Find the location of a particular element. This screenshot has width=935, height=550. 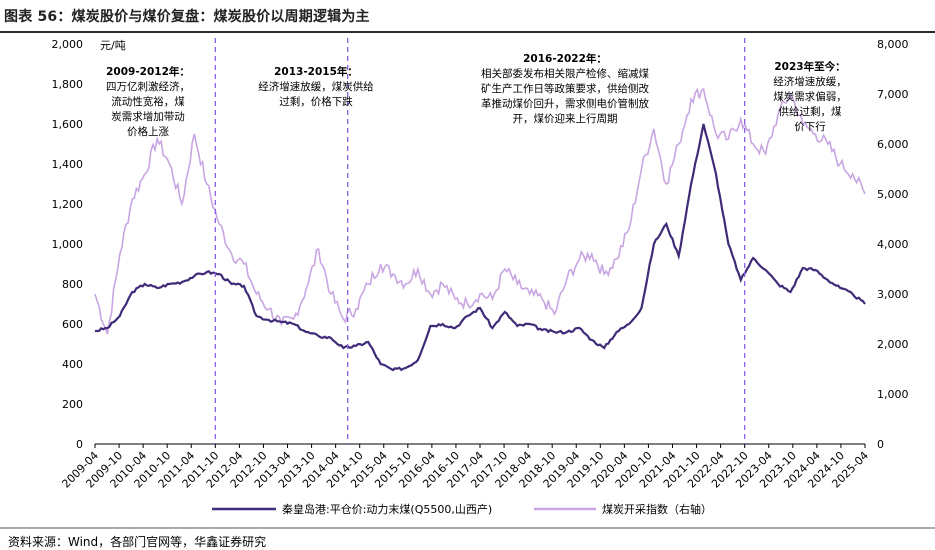

legend-label-coal-price: 秦皇岛港:平仓价:动力末煤(Q5500,山西产) is located at coordinates (387, 509).